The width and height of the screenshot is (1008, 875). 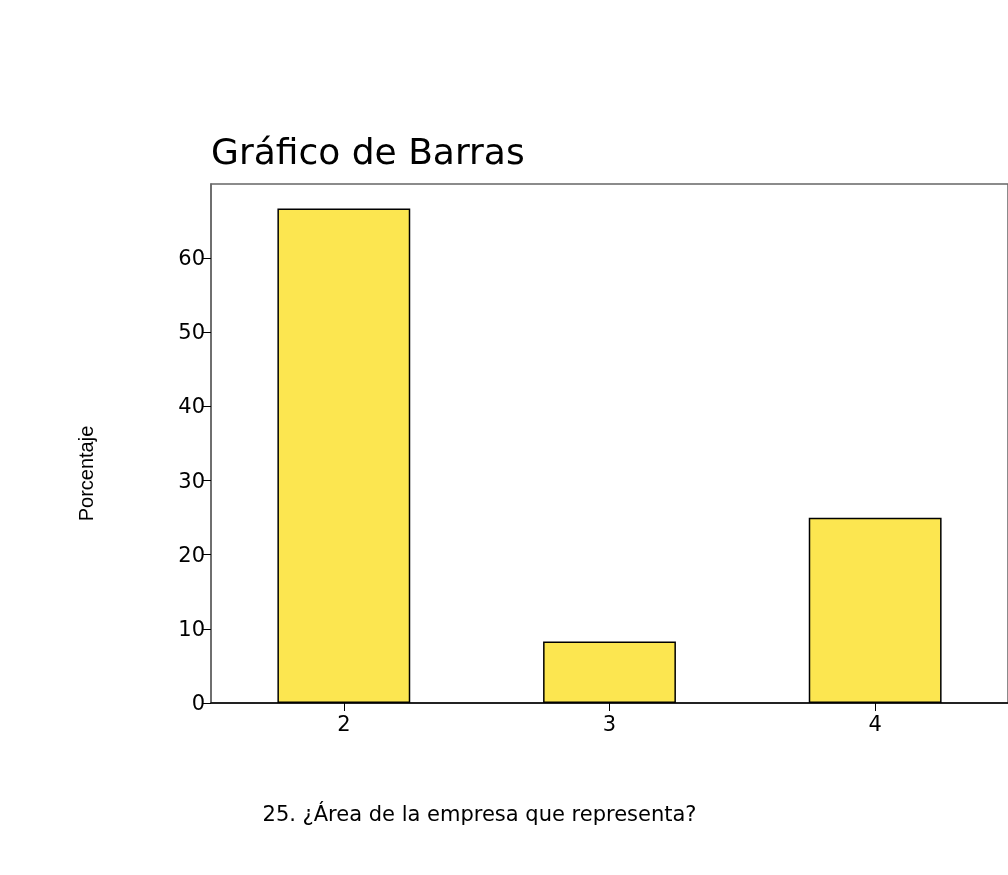 What do you see at coordinates (191, 258) in the screenshot?
I see `y-tick-label: 60` at bounding box center [191, 258].